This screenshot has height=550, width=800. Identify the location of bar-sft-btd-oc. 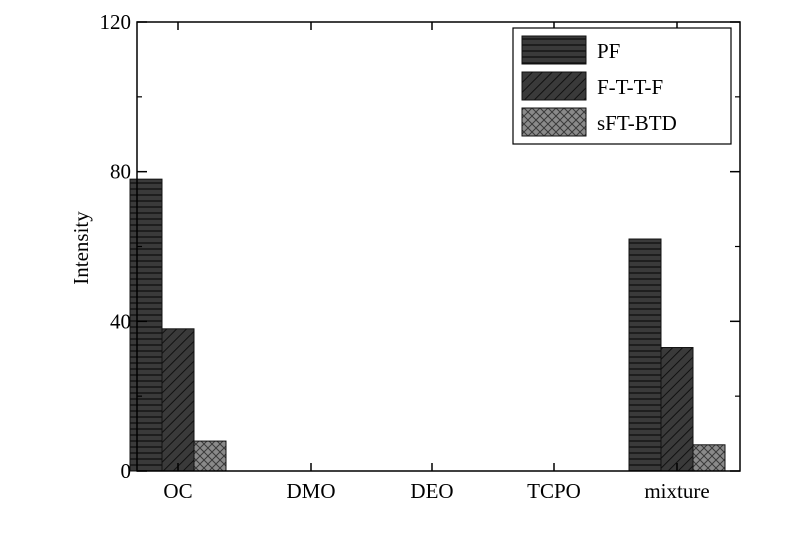
(210, 456).